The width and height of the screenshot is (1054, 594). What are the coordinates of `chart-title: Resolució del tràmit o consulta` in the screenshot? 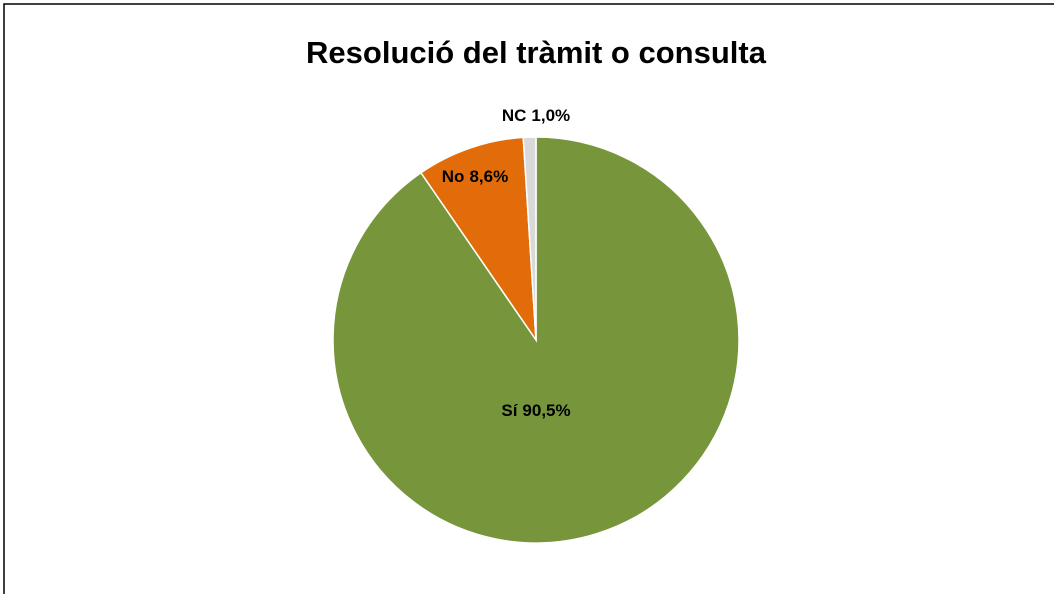 It's located at (536, 52).